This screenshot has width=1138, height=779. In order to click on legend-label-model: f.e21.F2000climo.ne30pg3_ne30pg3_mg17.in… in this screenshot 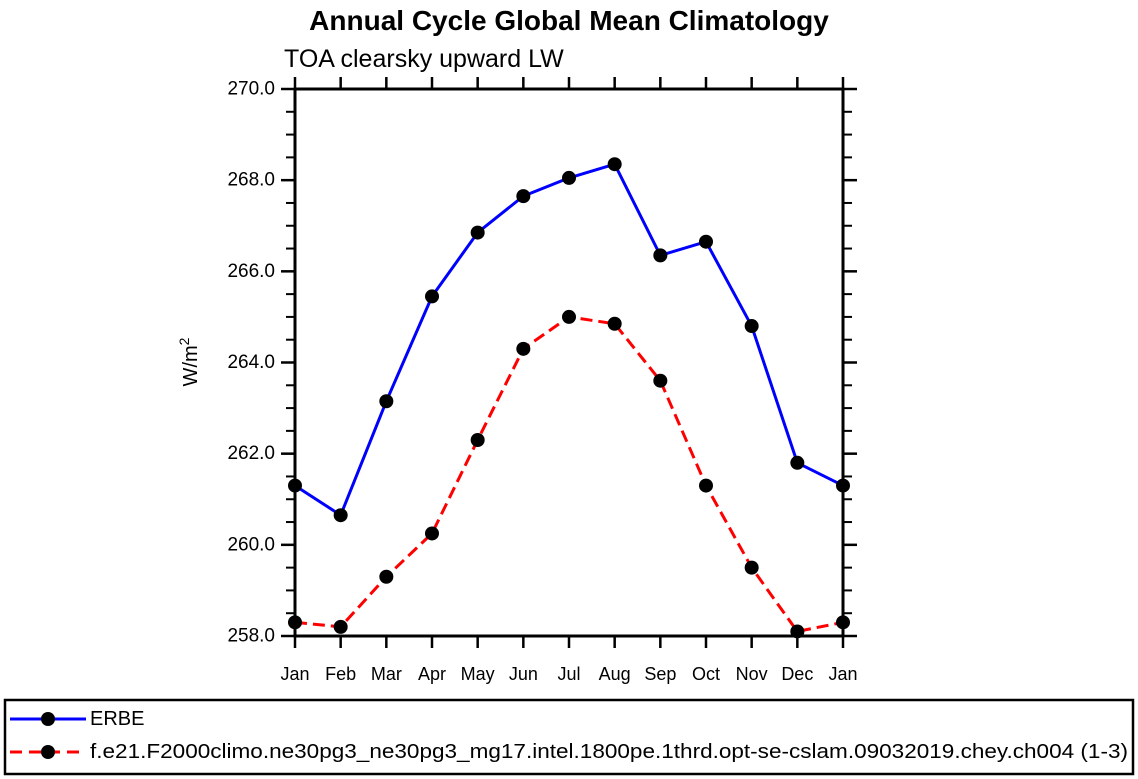, I will do `click(609, 752)`.